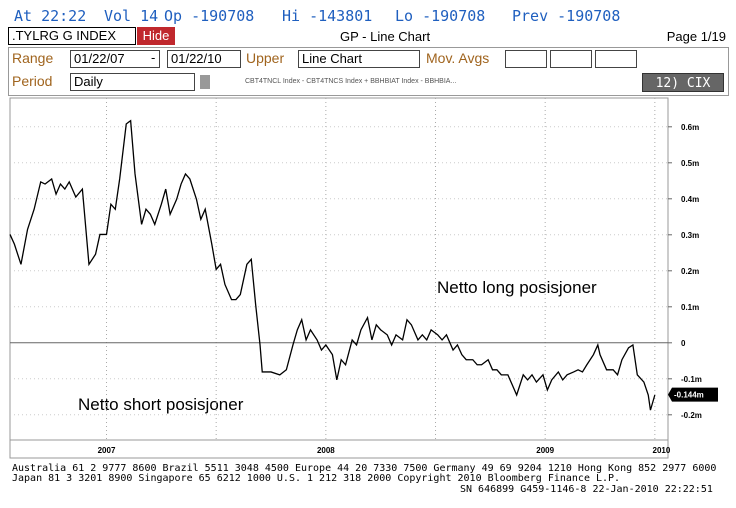 This screenshot has height=508, width=736. What do you see at coordinates (385, 36) in the screenshot?
I see `screen-title: GP - Line Chart` at bounding box center [385, 36].